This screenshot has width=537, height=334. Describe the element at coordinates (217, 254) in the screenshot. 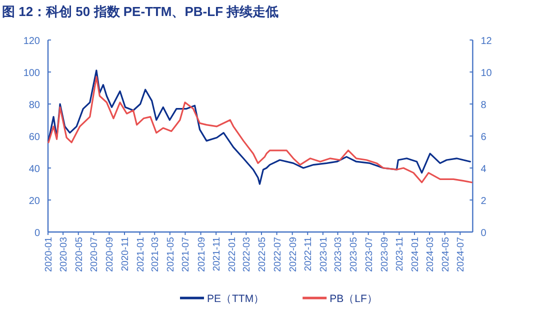

I see `x-tick-label: 2021-11` at that location.